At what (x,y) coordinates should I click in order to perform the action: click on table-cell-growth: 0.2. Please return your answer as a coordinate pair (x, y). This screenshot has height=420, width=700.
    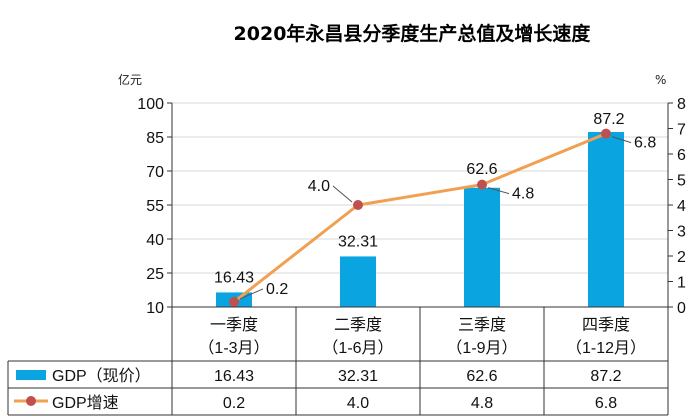
    Looking at the image, I should click on (234, 403).